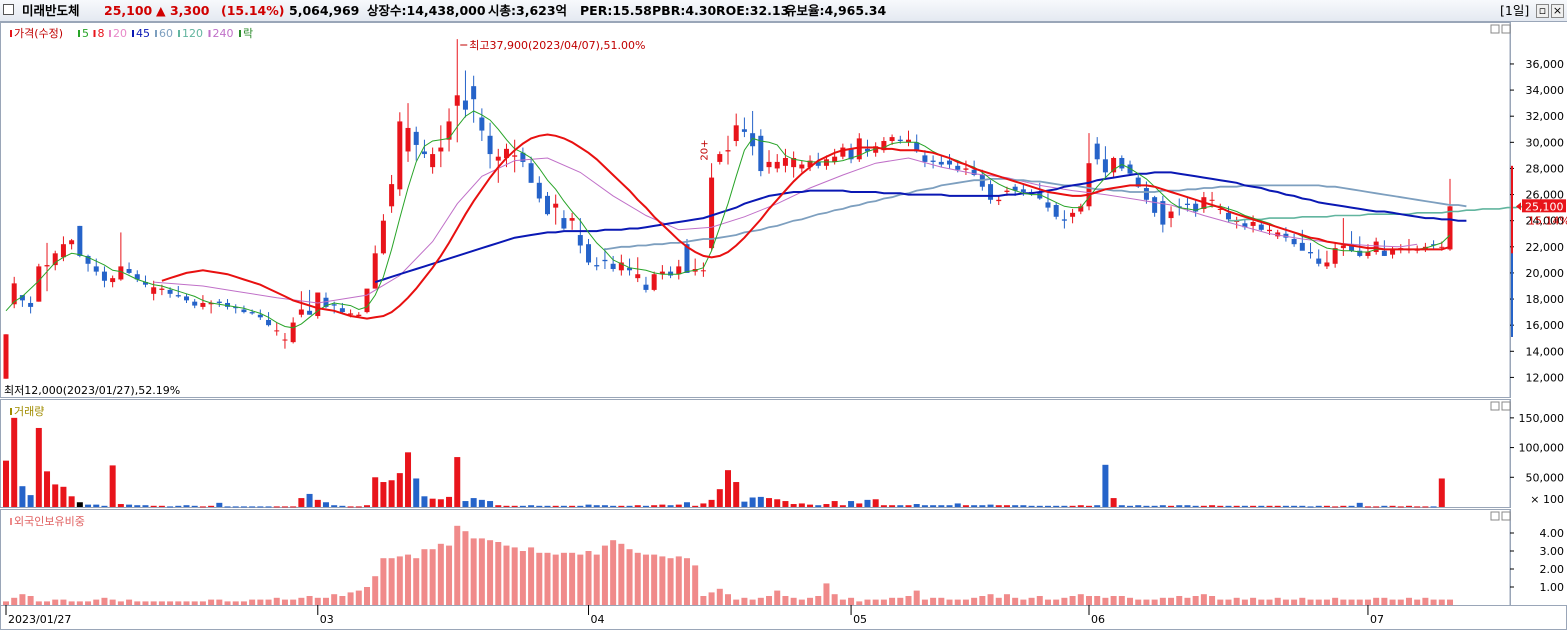  I want to click on y-tick-label: 2.00, so click(1552, 569).